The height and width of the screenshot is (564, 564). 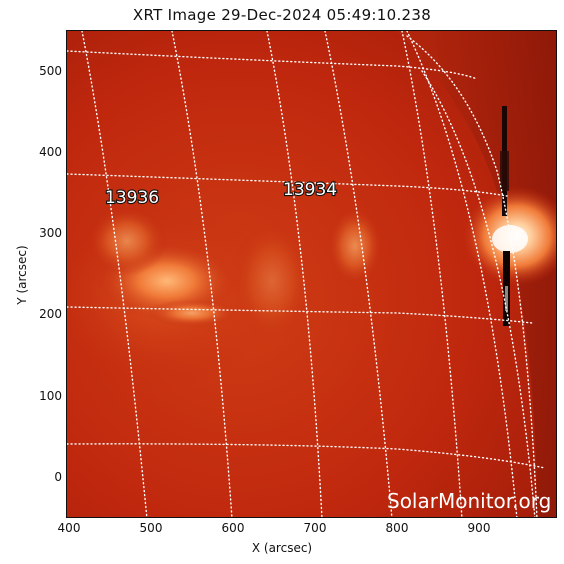 I want to click on active-region-13936-loop, so click(x=127, y=241).